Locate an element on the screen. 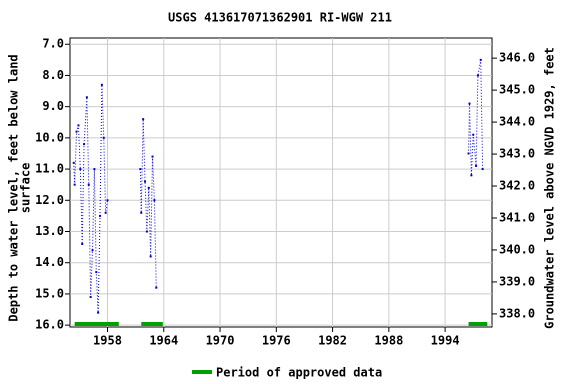 This screenshot has width=576, height=384. x-tick-label: 1994 is located at coordinates (445, 341).